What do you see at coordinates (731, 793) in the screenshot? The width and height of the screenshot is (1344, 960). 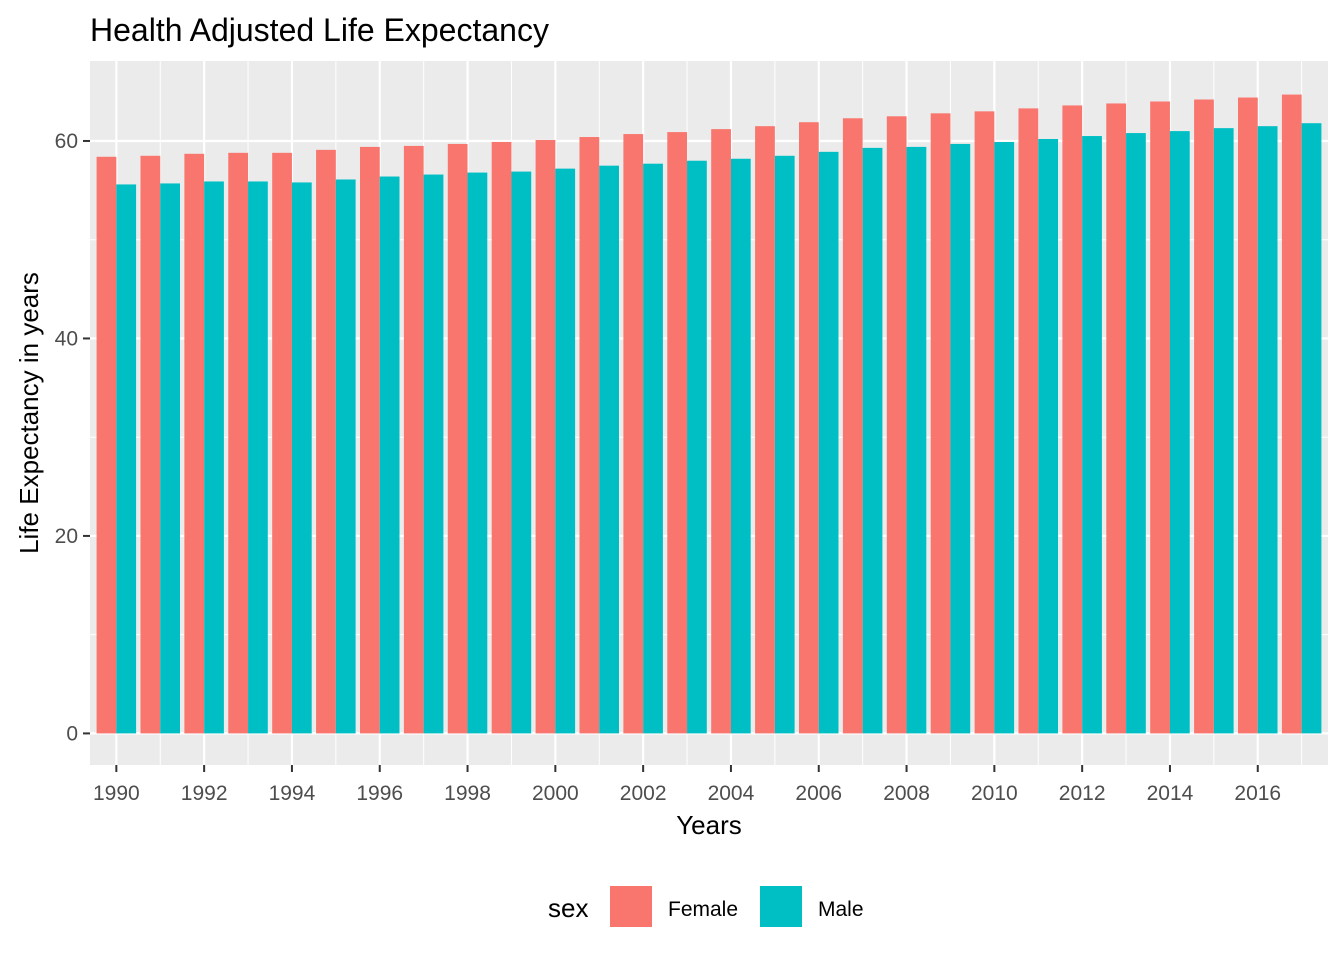 I see `x-tick-label: 2004` at bounding box center [731, 793].